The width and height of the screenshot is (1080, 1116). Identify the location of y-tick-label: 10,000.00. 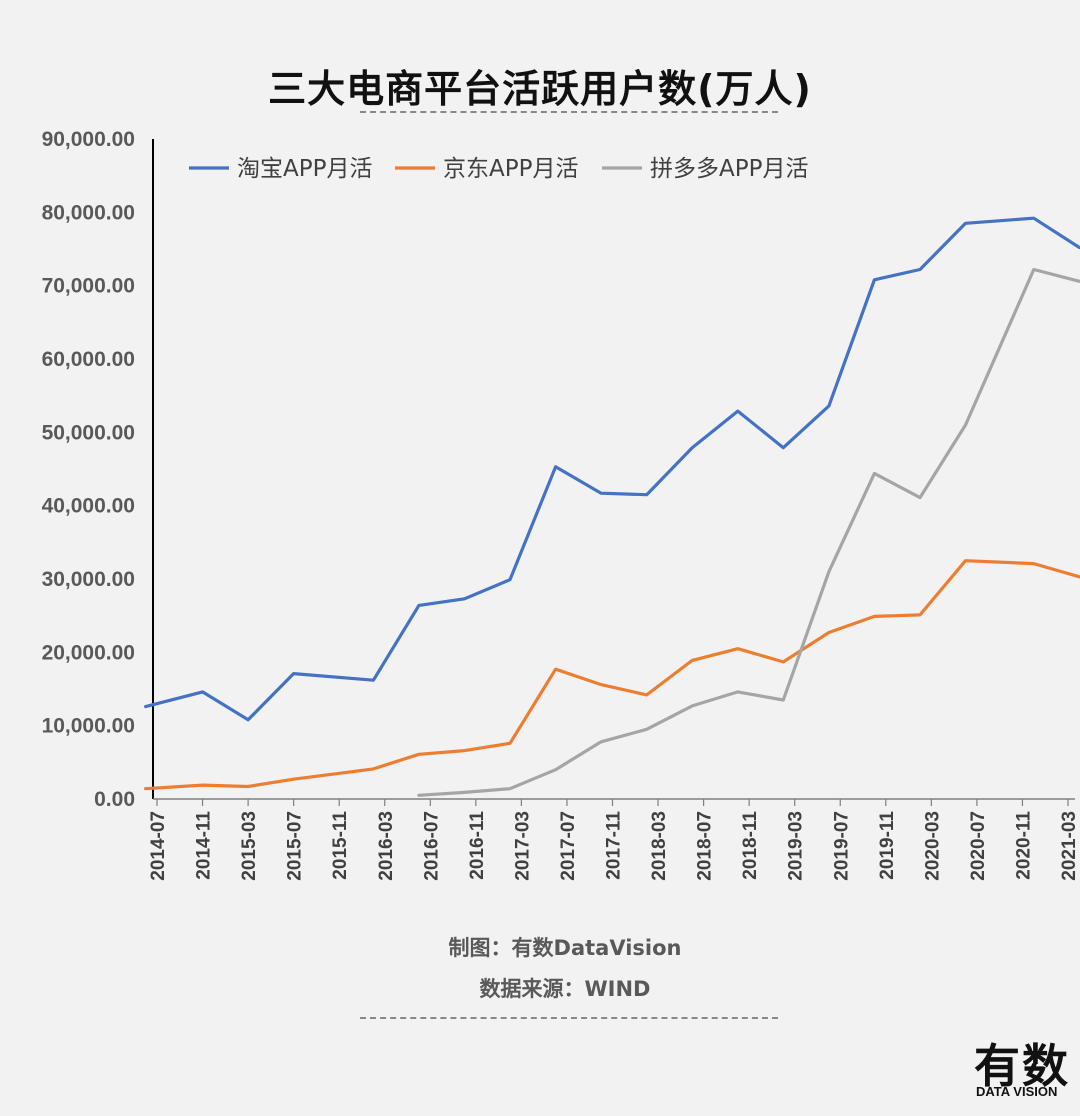
(88, 726).